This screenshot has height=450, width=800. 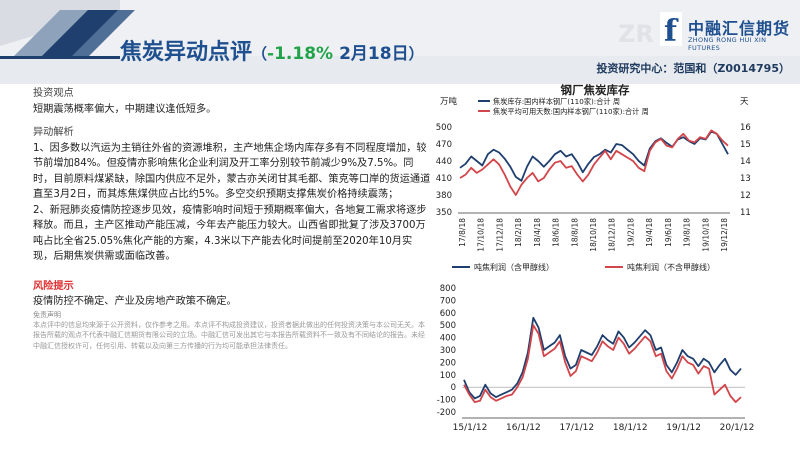 What do you see at coordinates (186, 52) in the screenshot?
I see `title-main: 焦炭异动点评` at bounding box center [186, 52].